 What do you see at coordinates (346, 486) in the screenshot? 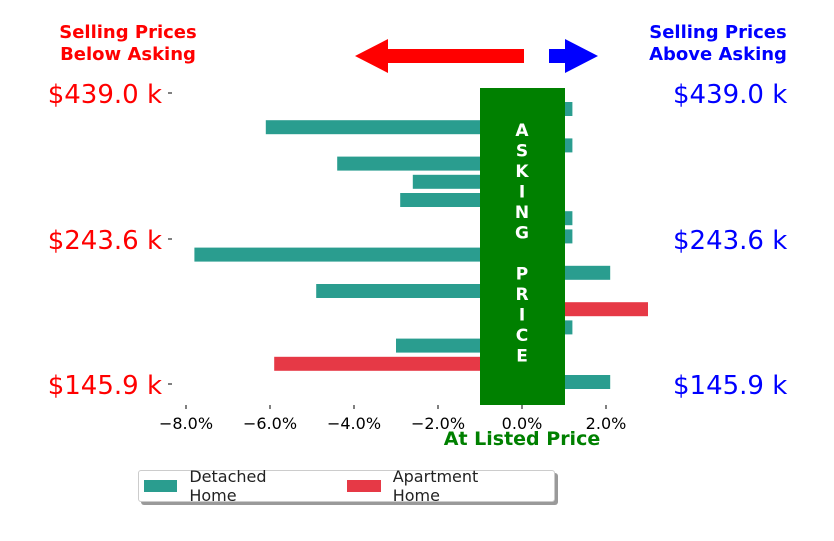
I see `legend: Detached Home Apartment Home` at bounding box center [346, 486].